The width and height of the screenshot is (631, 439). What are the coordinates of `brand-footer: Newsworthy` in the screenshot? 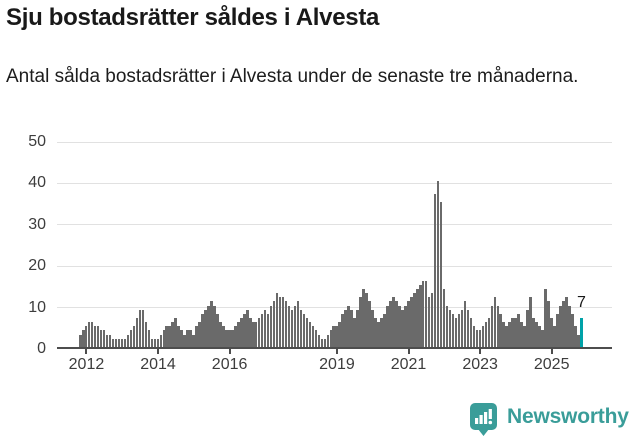 It's located at (549, 420).